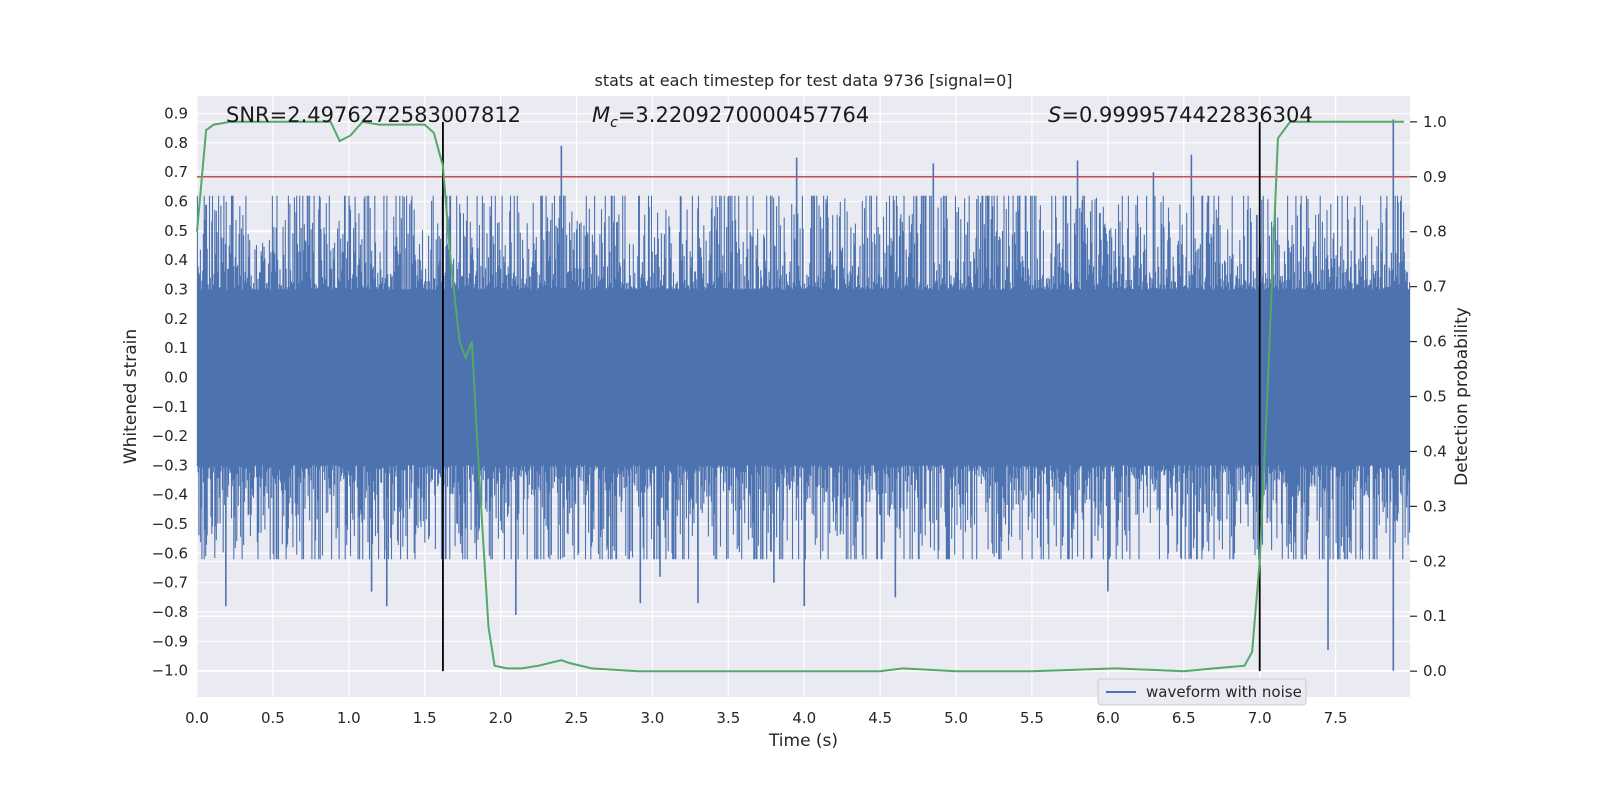  Describe the element at coordinates (273, 718) in the screenshot. I see `x-tick-label: 0.5` at that location.